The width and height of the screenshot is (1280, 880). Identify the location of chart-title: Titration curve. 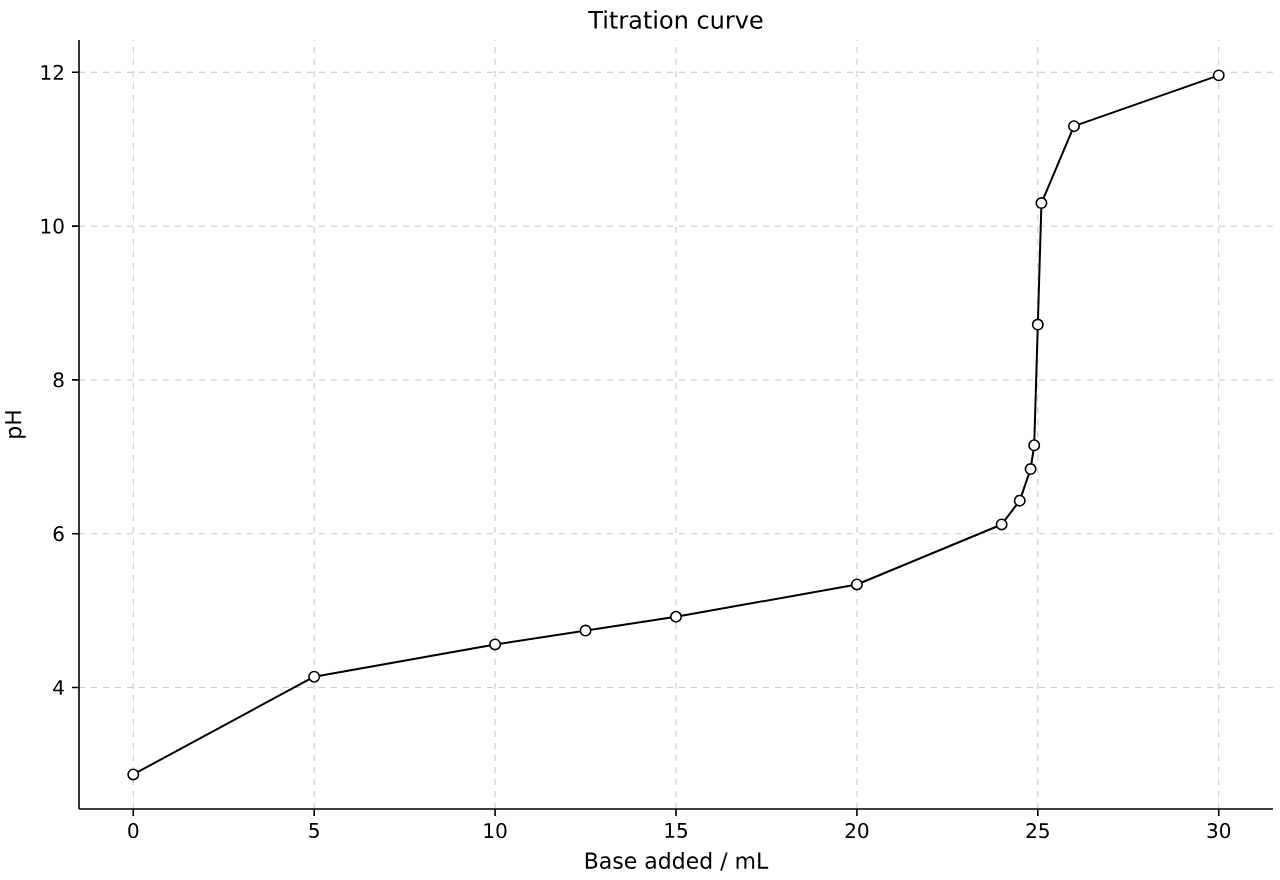
(675, 19).